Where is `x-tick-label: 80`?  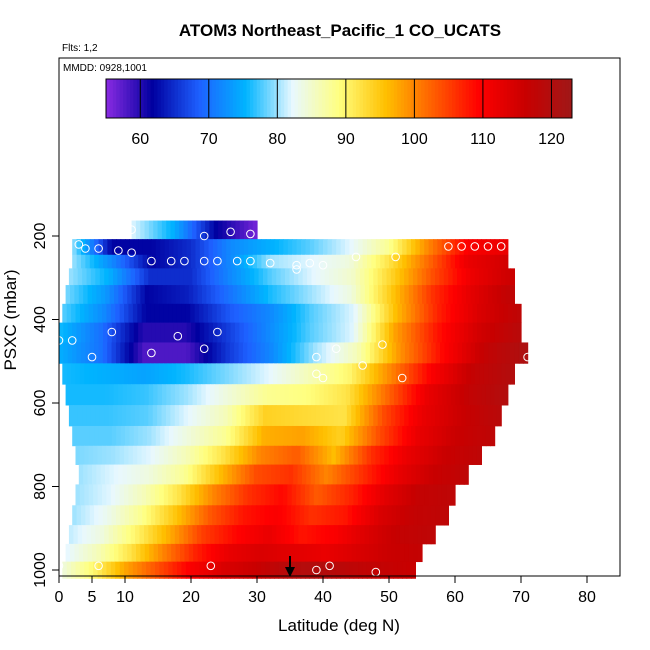 x-tick-label: 80 is located at coordinates (587, 597).